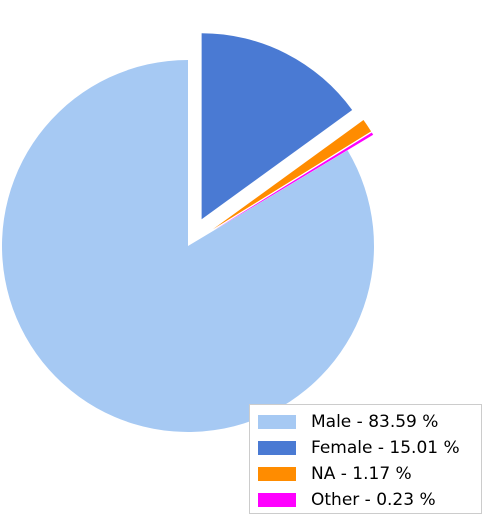  Describe the element at coordinates (277, 422) in the screenshot. I see `legend-swatch-male` at that location.